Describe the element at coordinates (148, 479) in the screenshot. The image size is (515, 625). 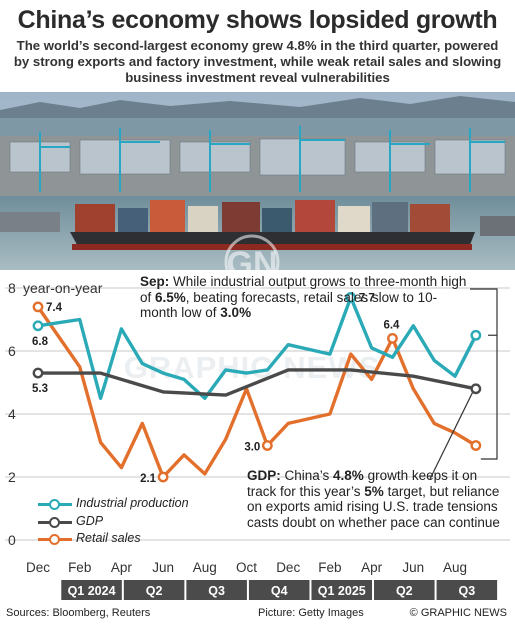
I see `data-label: 2.1` at that location.